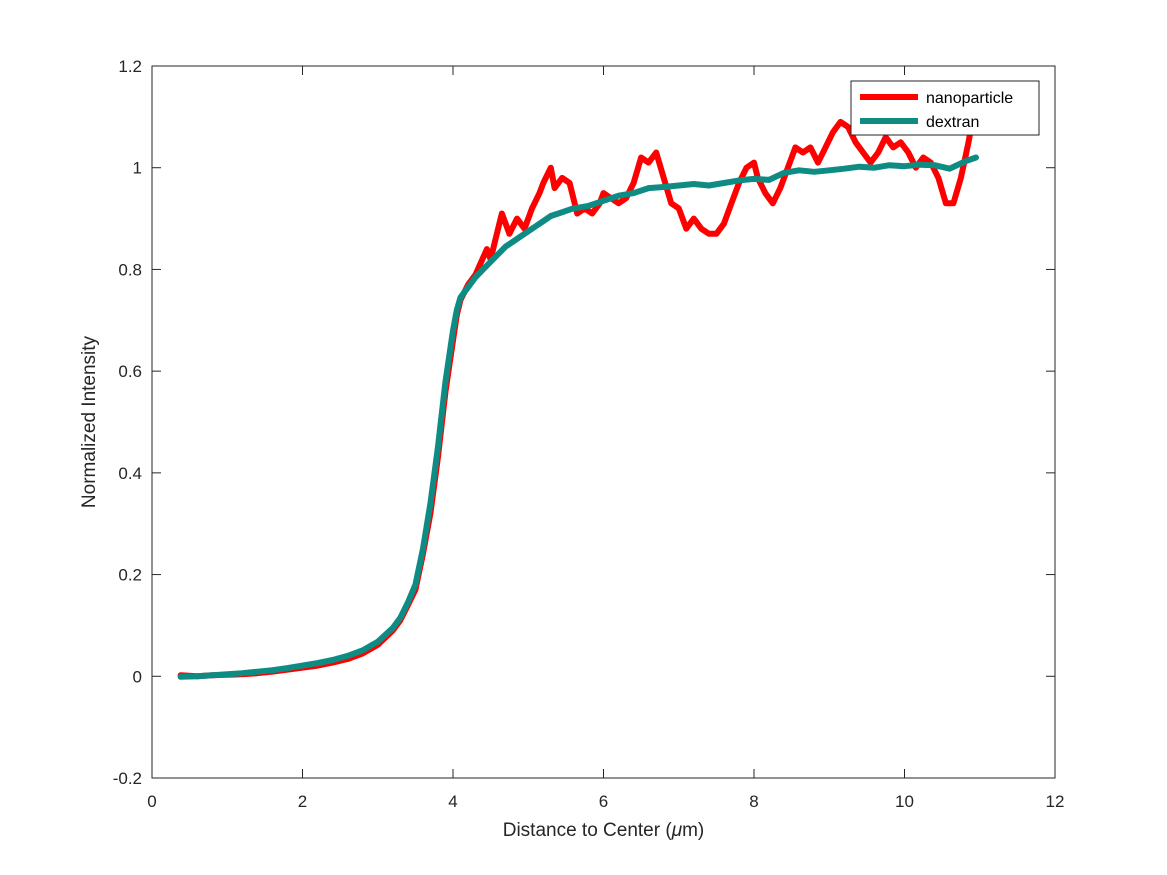 The image size is (1167, 875). I want to click on y-tick-label: 0.2, so click(130, 575).